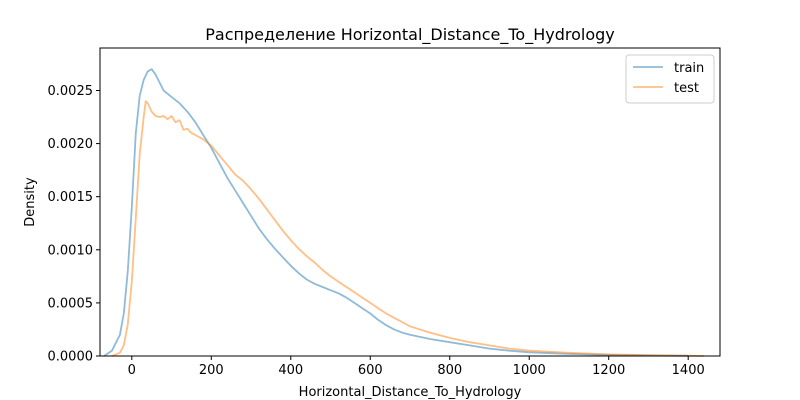 The image size is (800, 400). Describe the element at coordinates (71, 250) in the screenshot. I see `y-tick-label: 0.0010` at that location.